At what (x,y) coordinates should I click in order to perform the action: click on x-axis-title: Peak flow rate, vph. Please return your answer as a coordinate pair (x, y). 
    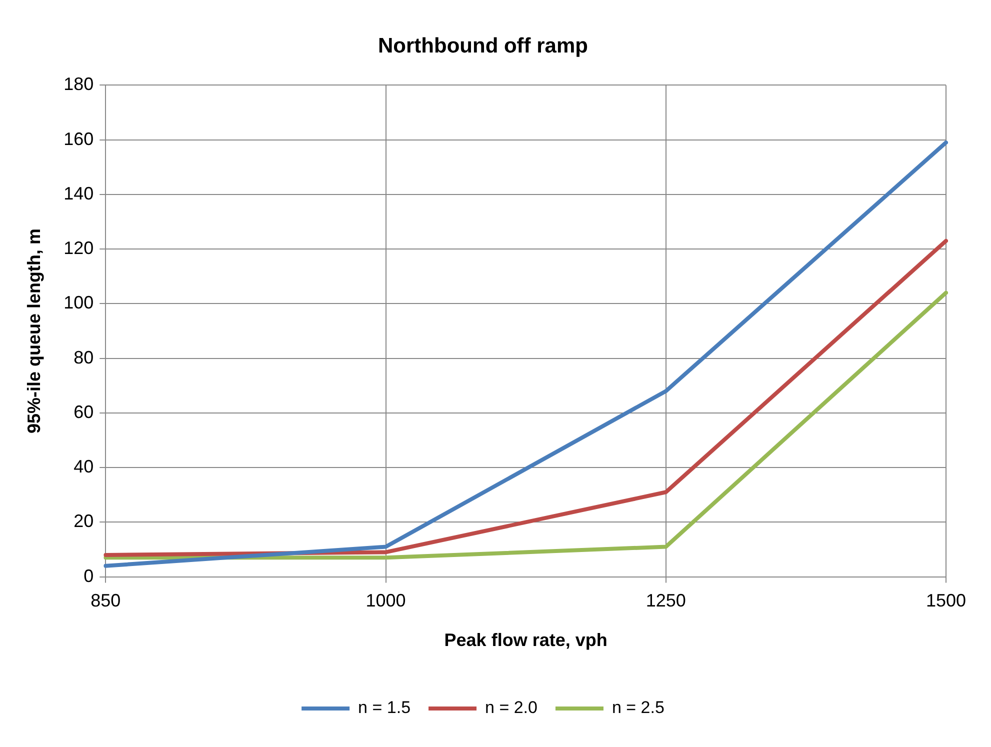
    Looking at the image, I should click on (526, 640).